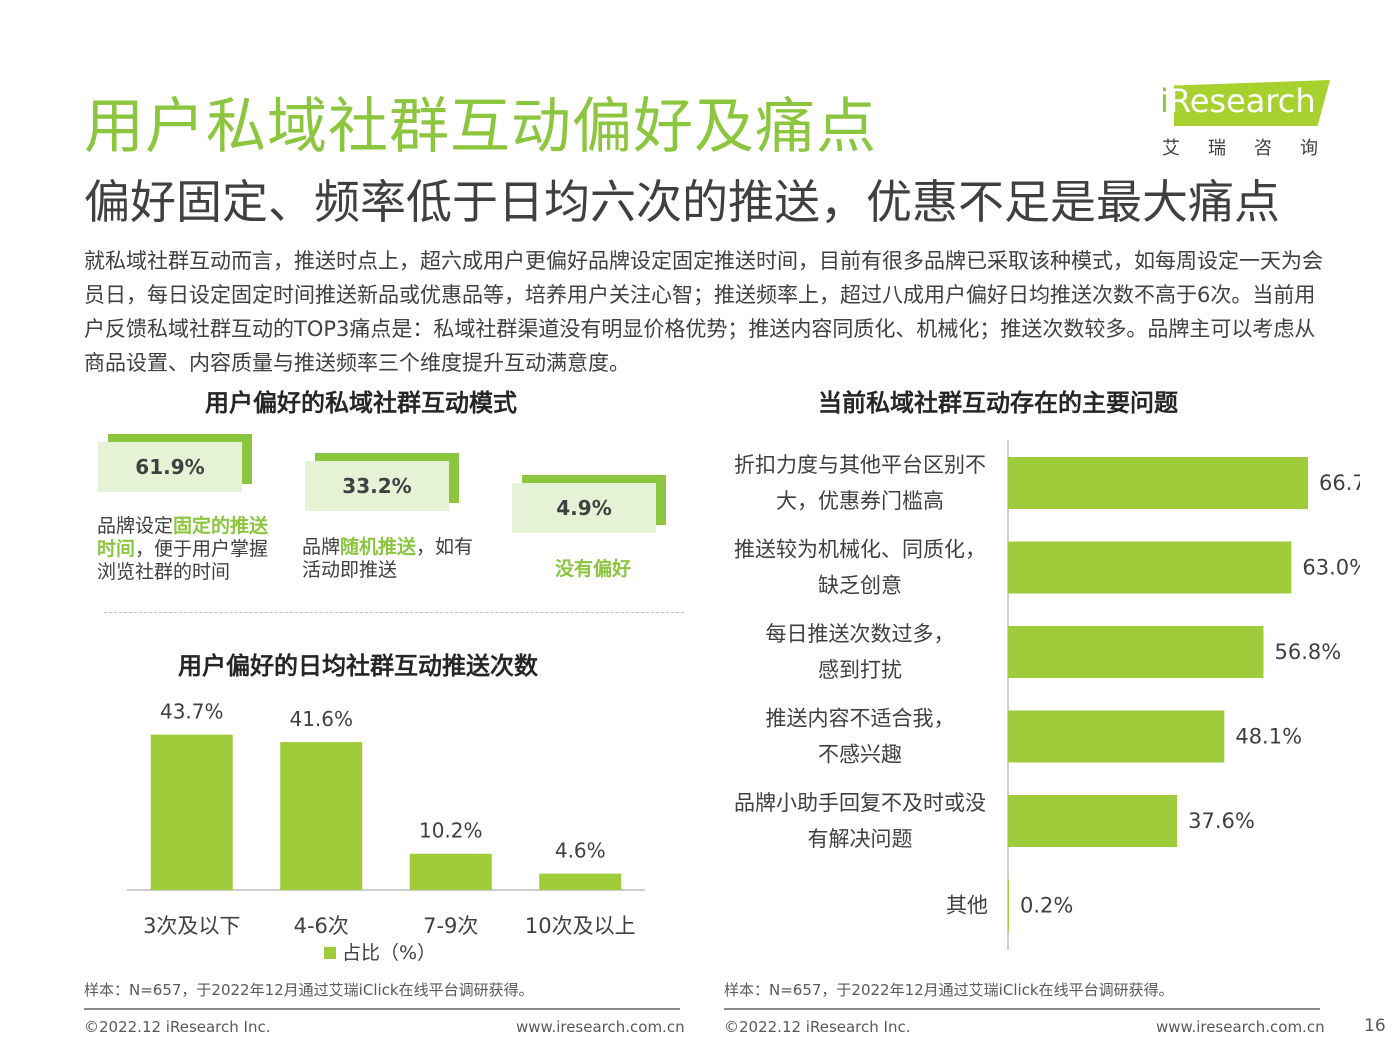 This screenshot has height=1050, width=1400. Describe the element at coordinates (600, 1027) in the screenshot. I see `url-left: www.iresearch.com.cn` at that location.